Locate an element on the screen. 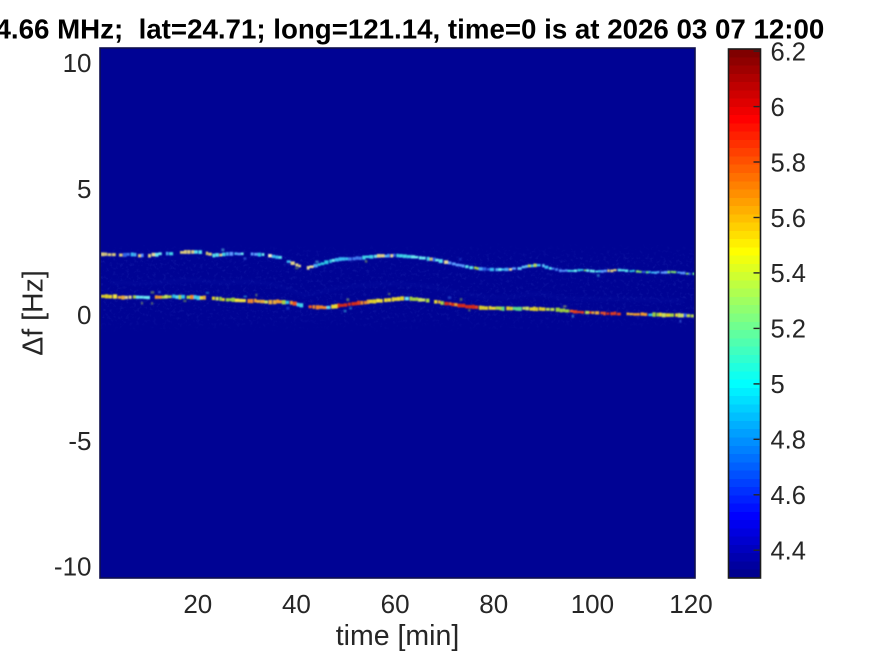  svg-text: -5 is located at coordinates (79, 441).